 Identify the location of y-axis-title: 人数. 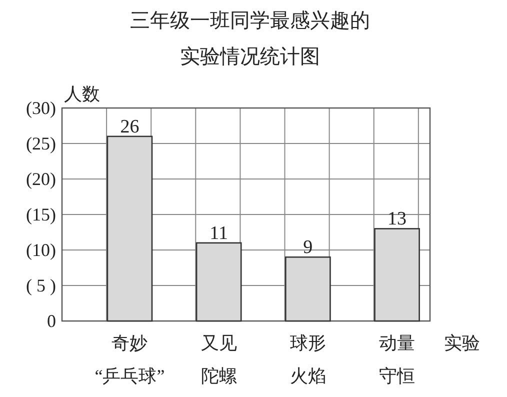
(82, 94).